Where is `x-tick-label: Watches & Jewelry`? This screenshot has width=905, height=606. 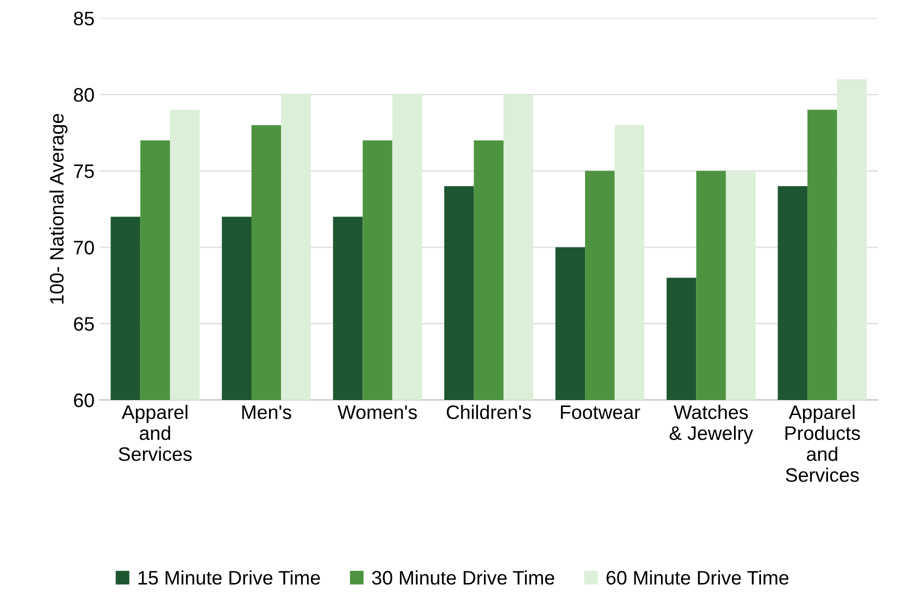 x-tick-label: Watches & Jewelry is located at coordinates (712, 424).